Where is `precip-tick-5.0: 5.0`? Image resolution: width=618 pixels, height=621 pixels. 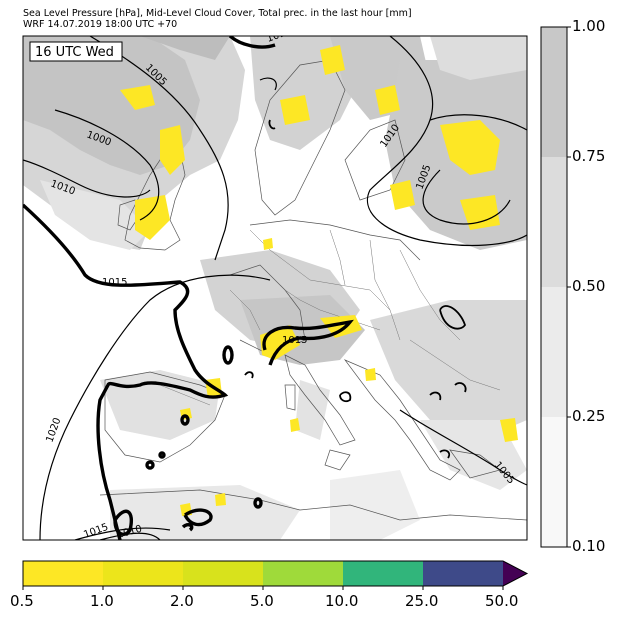
precip-tick-5.0: 5.0 is located at coordinates (262, 601).